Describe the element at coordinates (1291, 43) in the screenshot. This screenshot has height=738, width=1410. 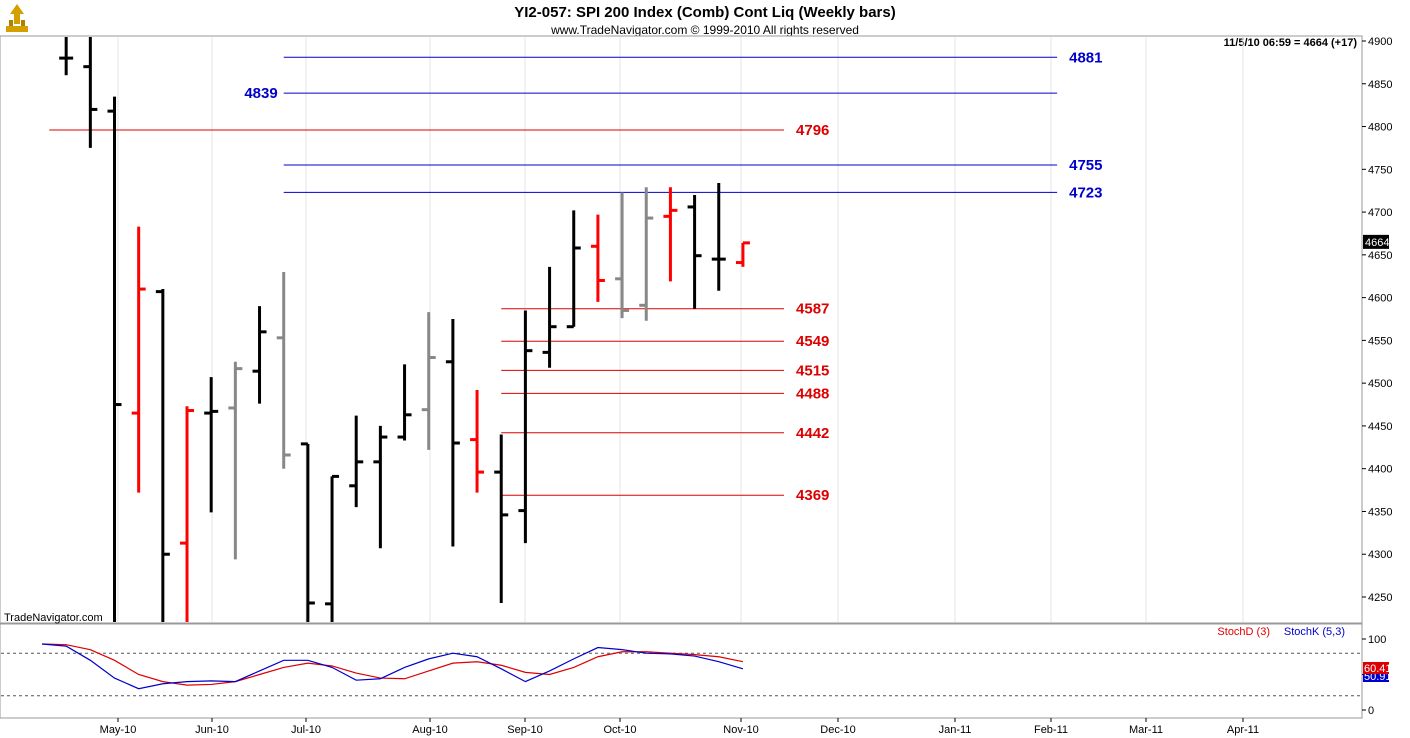
I see `quote-readout: 11/5/10 06:59 = 4664 (+17)` at that location.